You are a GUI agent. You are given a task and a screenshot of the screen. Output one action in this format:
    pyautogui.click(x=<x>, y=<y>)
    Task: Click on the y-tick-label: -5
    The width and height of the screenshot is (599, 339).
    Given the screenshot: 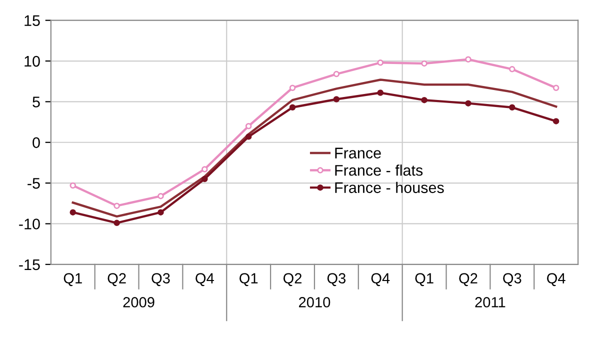 What is the action you would take?
    pyautogui.click(x=34, y=183)
    